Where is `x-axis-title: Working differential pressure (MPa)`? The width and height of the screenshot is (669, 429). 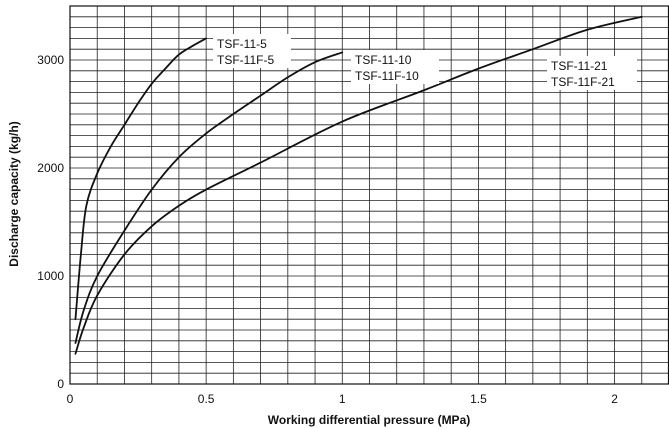
x-axis-title: Working differential pressure (MPa) is located at coordinates (369, 420).